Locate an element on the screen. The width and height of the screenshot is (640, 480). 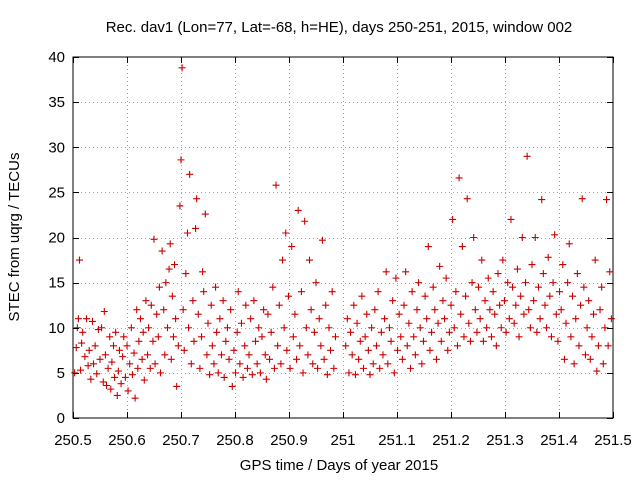
x-tick-label: 251.5 is located at coordinates (613, 440).